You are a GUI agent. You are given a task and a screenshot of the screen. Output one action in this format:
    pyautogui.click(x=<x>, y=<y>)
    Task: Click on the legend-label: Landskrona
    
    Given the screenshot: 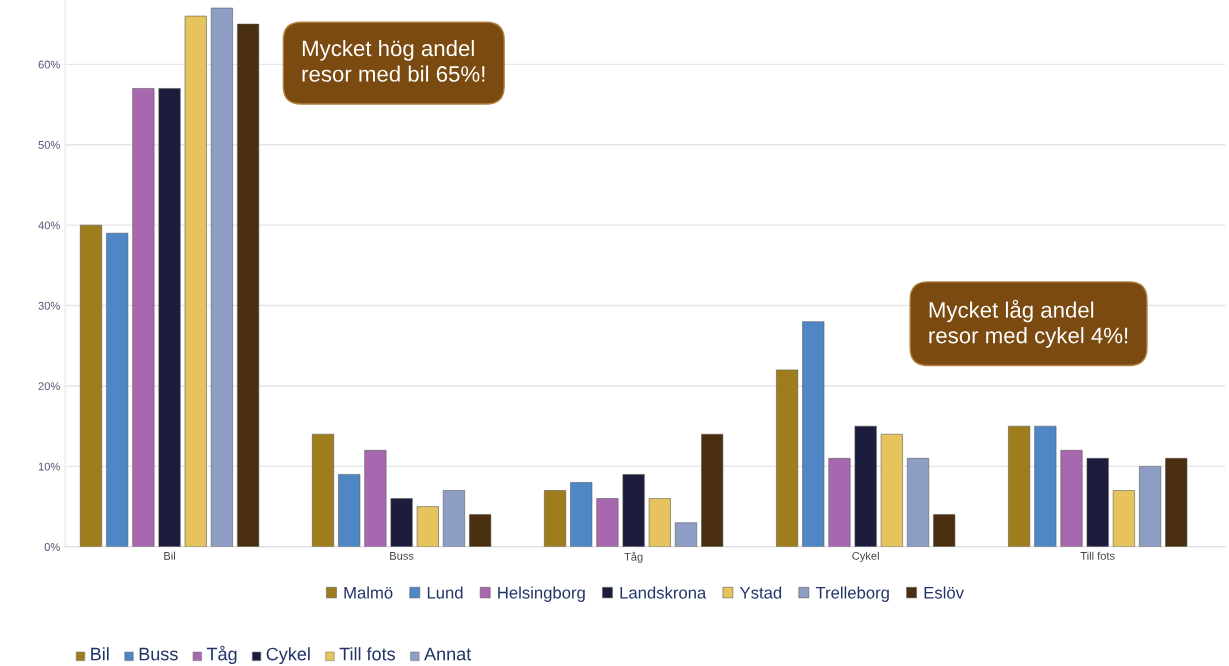 What is the action you would take?
    pyautogui.click(x=663, y=592)
    